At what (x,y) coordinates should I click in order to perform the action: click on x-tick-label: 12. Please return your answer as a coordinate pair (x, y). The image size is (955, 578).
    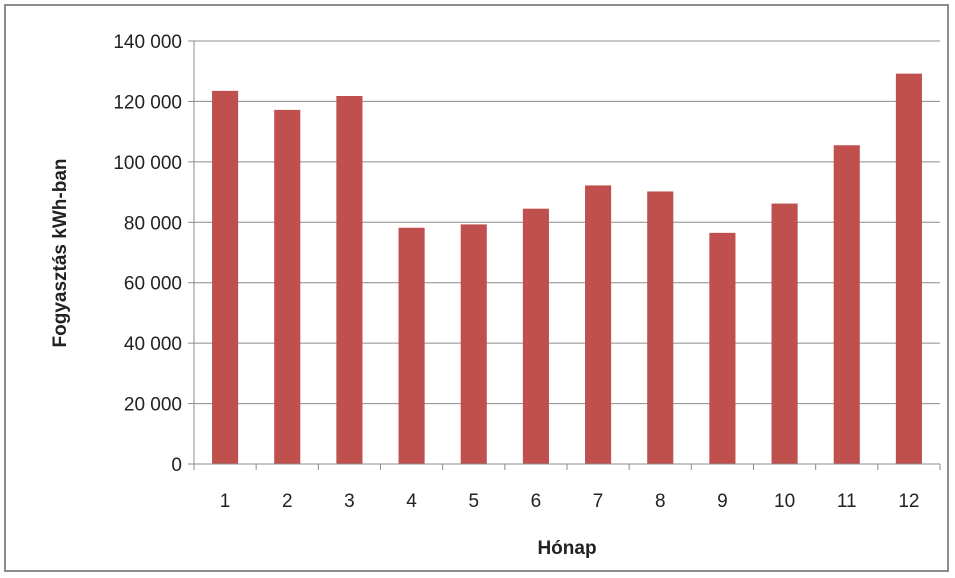
    Looking at the image, I should click on (908, 501).